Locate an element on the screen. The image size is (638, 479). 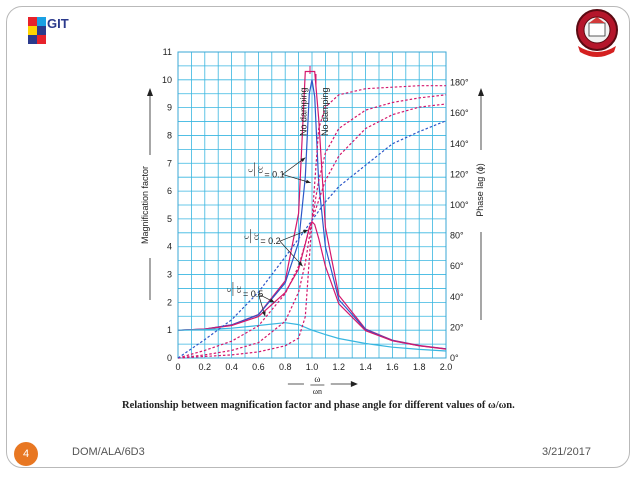
y-right-tick-label: 180° is located at coordinates (459, 83).